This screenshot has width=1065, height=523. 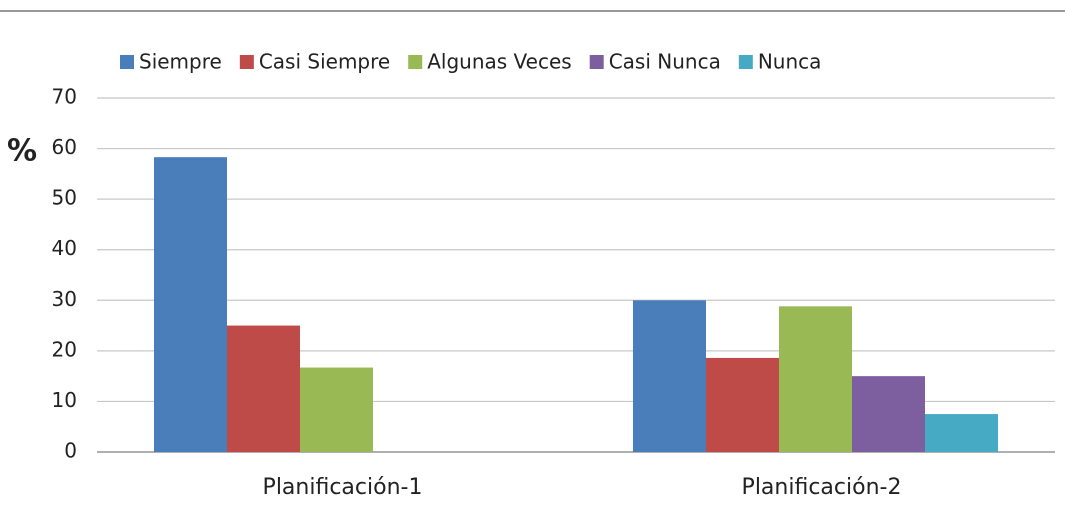 What do you see at coordinates (665, 62) in the screenshot?
I see `legend-label: Casi Nunca` at bounding box center [665, 62].